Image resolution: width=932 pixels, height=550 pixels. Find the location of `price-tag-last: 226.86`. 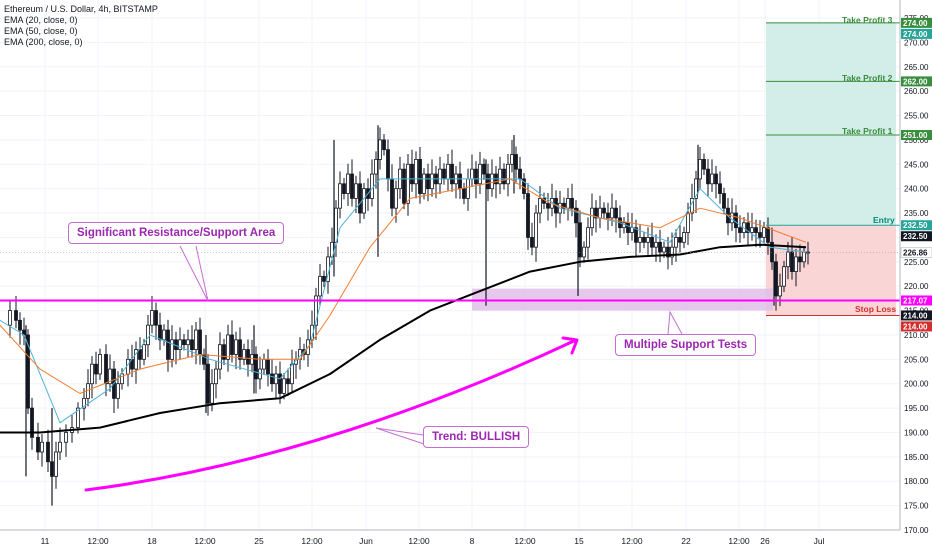

price-tag-last: 226.86 is located at coordinates (916, 253).